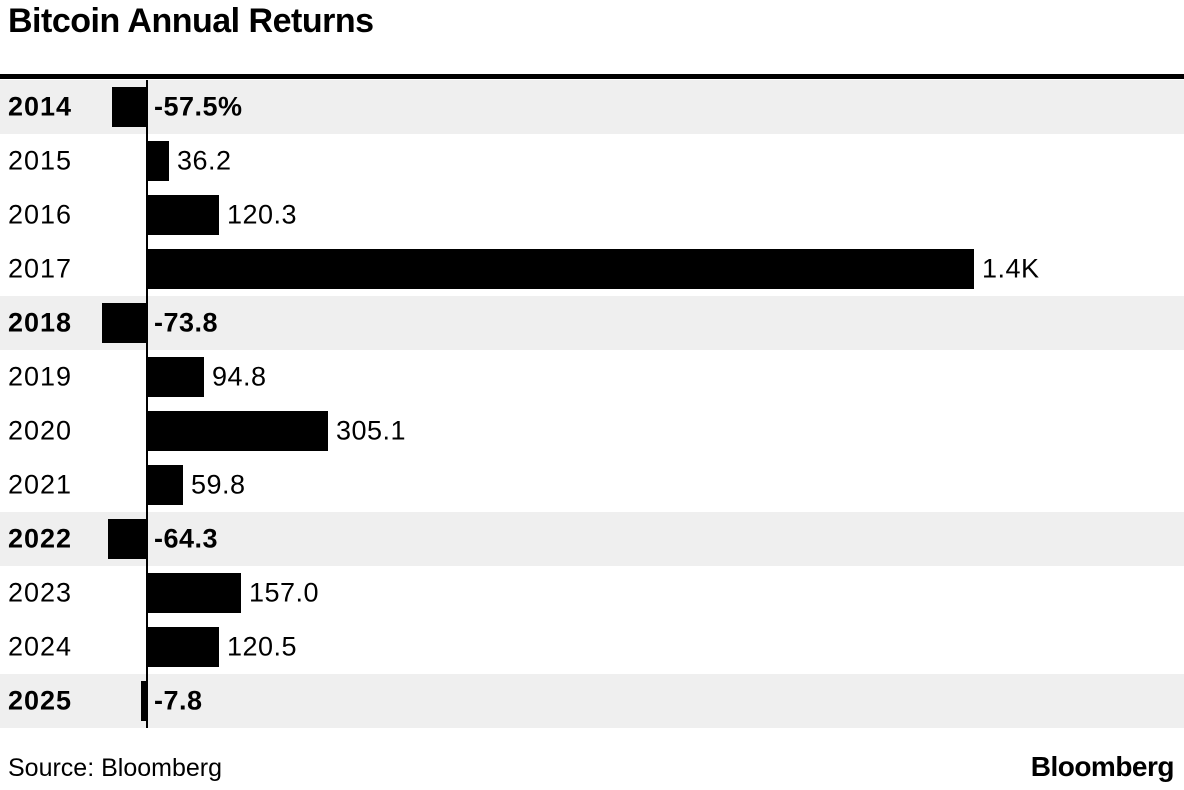 Image resolution: width=1184 pixels, height=790 pixels. Describe the element at coordinates (178, 700) in the screenshot. I see `value-label: -7.8` at that location.